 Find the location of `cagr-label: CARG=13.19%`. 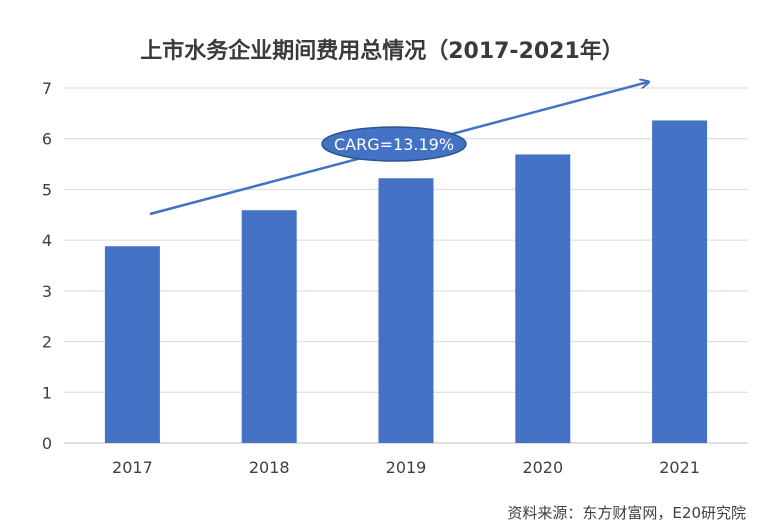

cagr-label: CARG=13.19% is located at coordinates (394, 144).